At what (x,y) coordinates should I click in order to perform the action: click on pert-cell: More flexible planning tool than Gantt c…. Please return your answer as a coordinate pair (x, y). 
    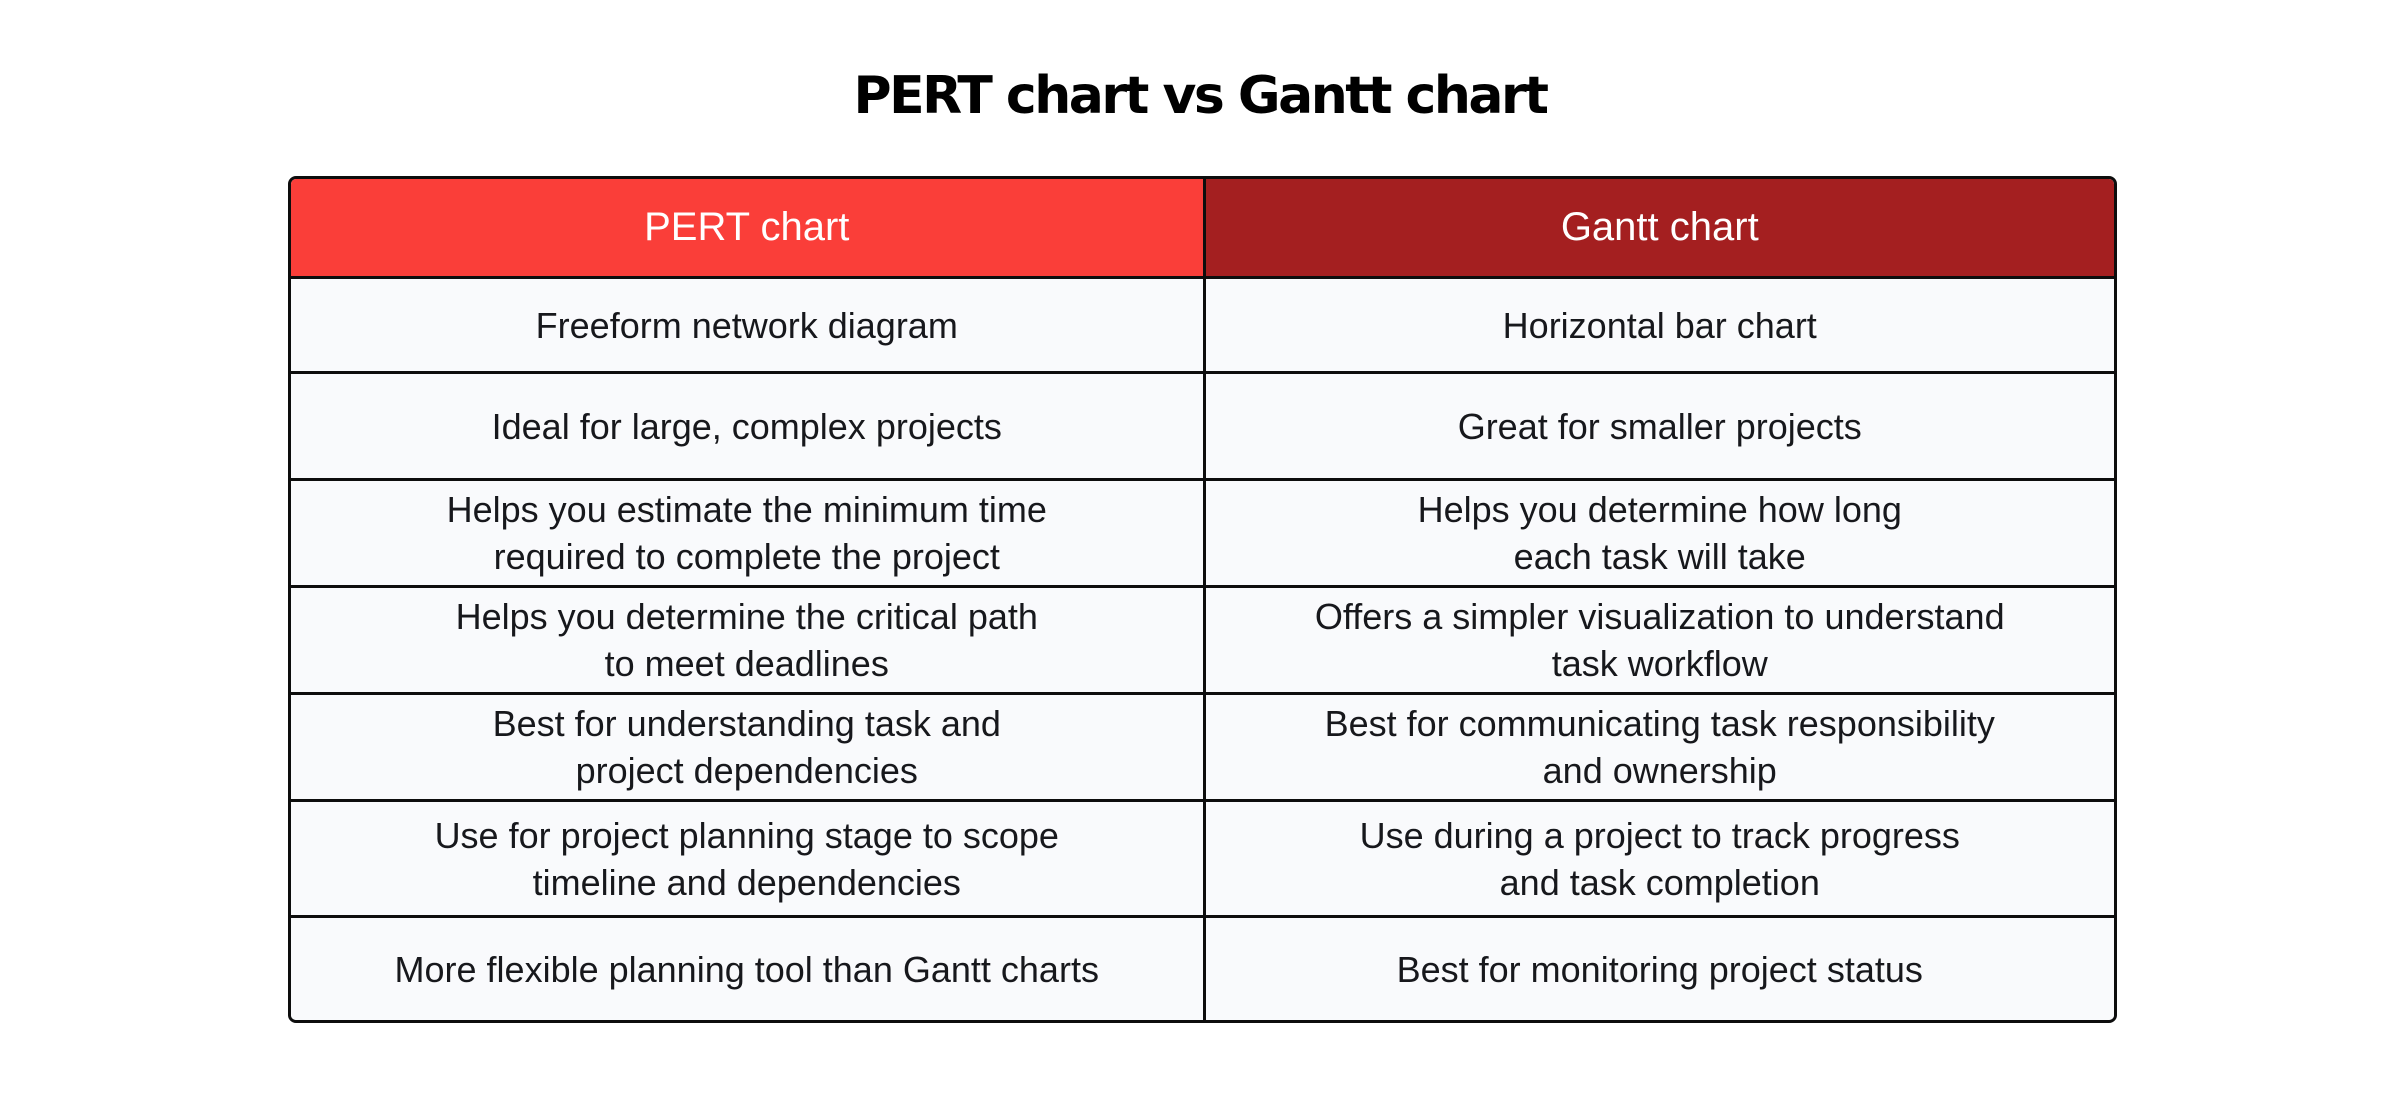
    Looking at the image, I should click on (747, 969).